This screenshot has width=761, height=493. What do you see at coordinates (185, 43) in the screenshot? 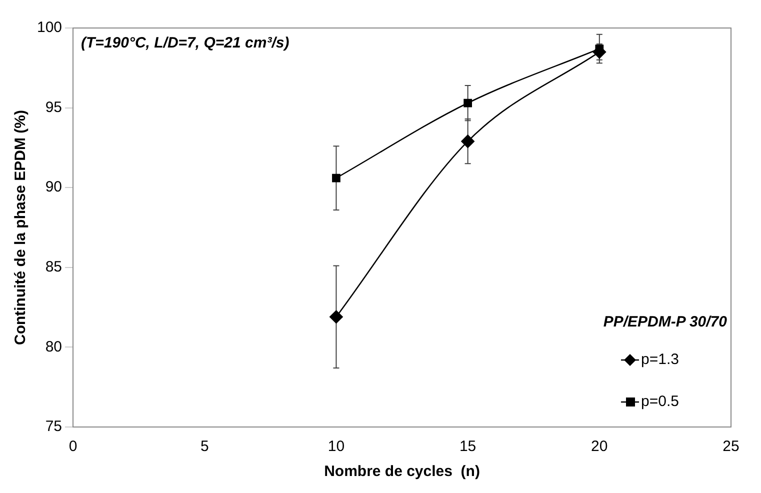
I see `annotation: (T=190°C, L/D=7, Q=21 cm³/s)` at bounding box center [185, 43].